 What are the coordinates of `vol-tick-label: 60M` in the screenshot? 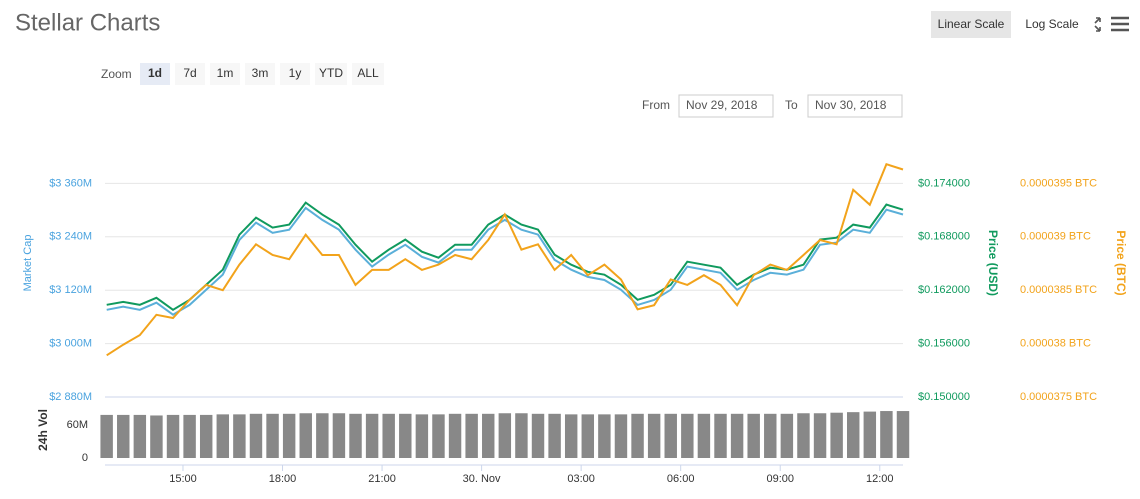 It's located at (77, 425).